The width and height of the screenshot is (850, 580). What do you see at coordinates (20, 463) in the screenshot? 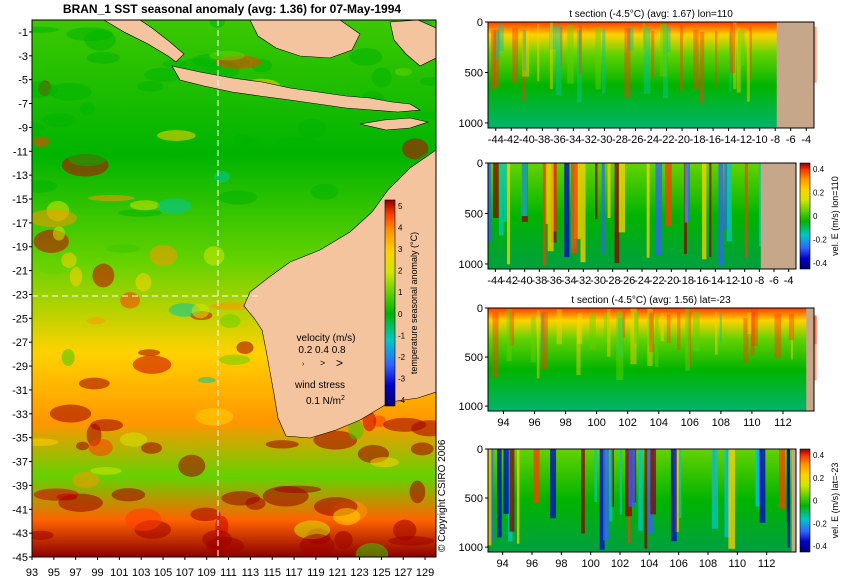
I see `map-lat-tick-label: -37` at bounding box center [20, 463].